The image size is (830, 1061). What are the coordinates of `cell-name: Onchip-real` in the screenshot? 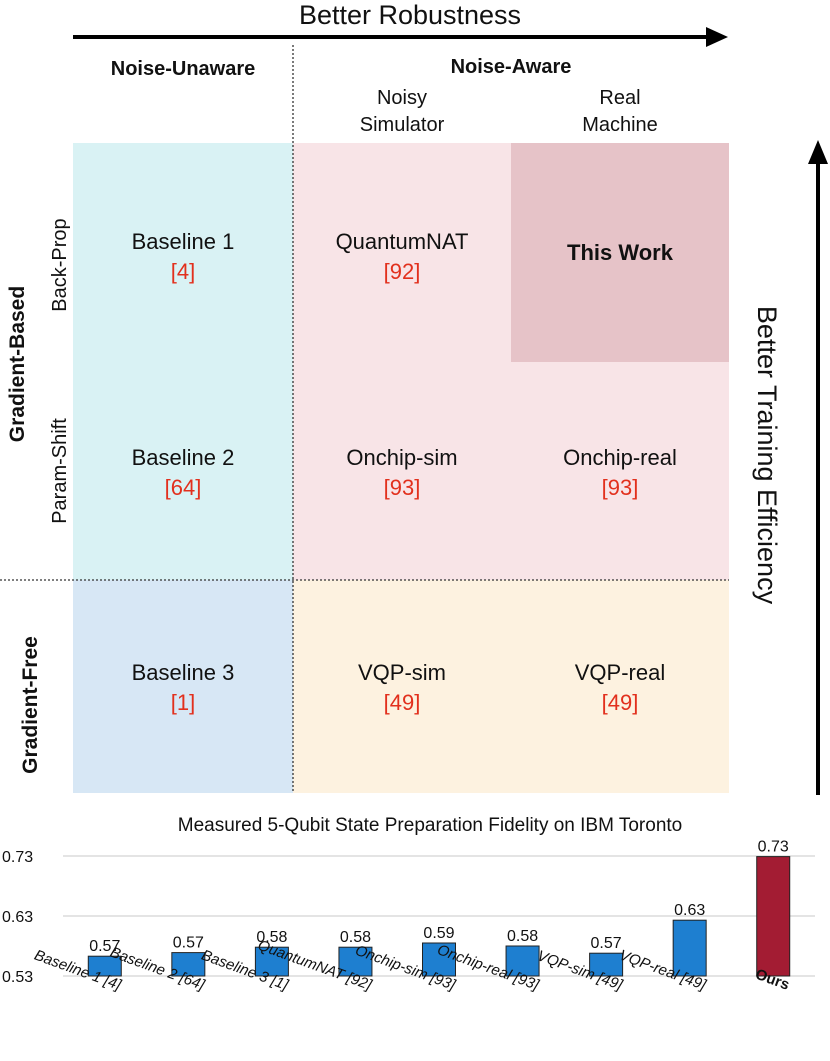 It's located at (620, 457).